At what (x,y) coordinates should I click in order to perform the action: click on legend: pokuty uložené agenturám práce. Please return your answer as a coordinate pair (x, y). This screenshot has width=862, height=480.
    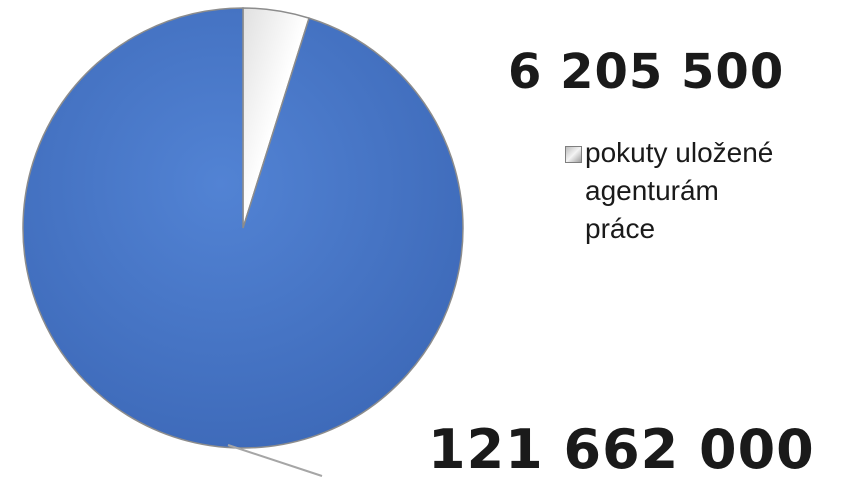
    Looking at the image, I should click on (710, 191).